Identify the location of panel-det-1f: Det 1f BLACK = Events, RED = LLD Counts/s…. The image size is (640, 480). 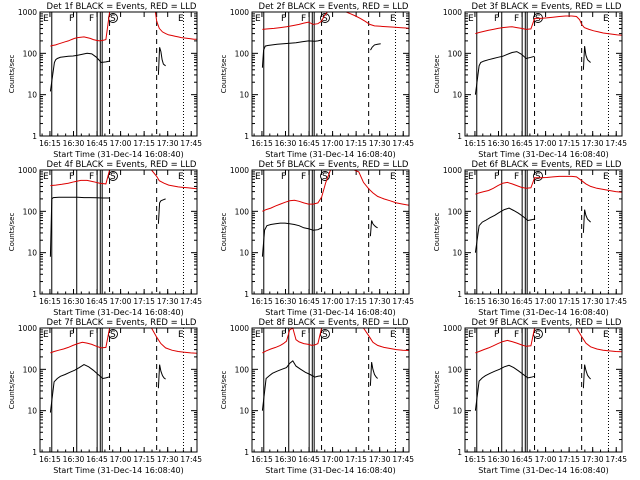
(105, 80).